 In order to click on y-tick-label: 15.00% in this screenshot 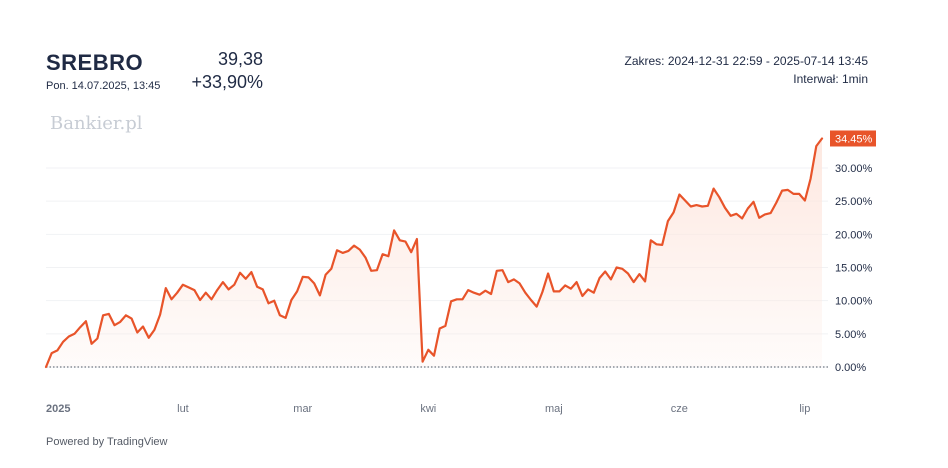, I will do `click(854, 269)`.